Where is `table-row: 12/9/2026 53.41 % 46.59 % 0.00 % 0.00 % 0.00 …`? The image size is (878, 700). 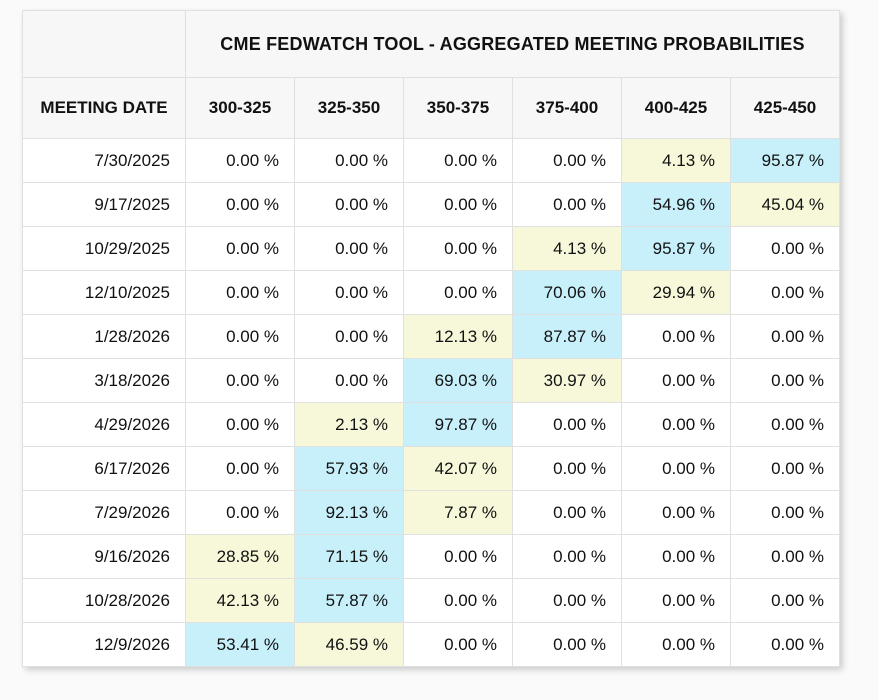
table-row: 12/9/2026 53.41 % 46.59 % 0.00 % 0.00 % 0.00 … is located at coordinates (431, 644).